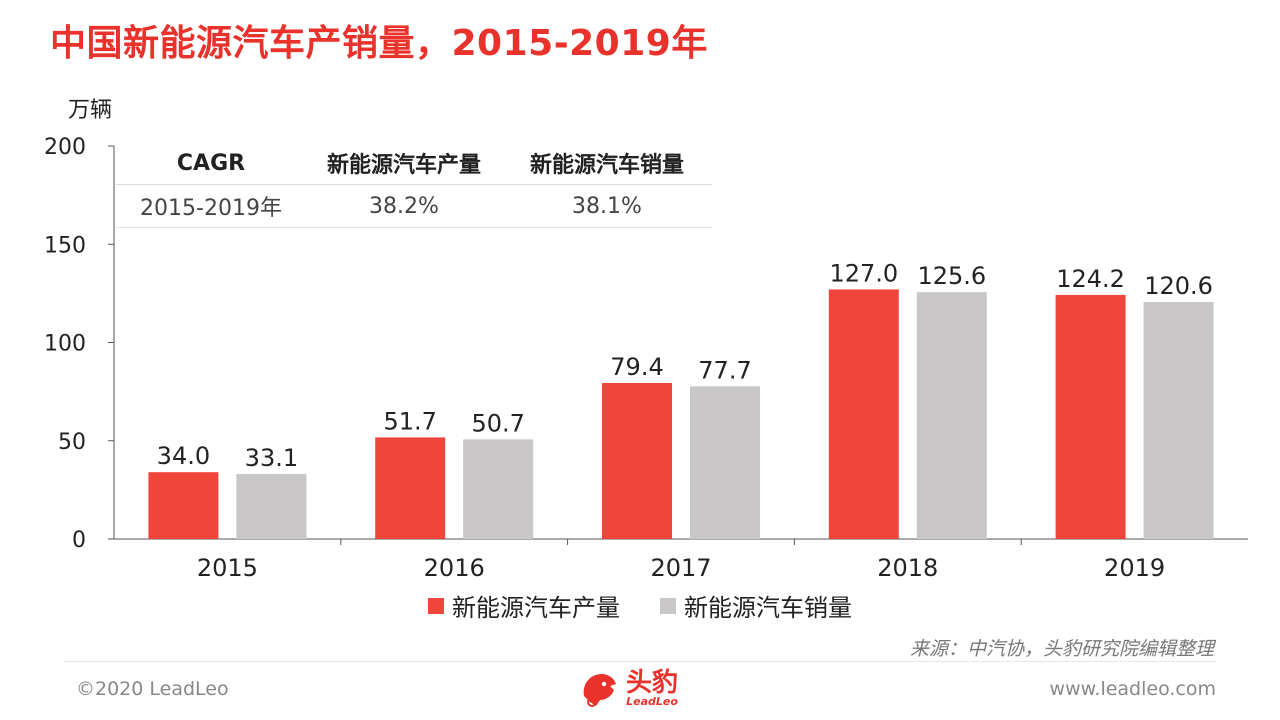  I want to click on cagr-header-label: CAGR, so click(211, 163).